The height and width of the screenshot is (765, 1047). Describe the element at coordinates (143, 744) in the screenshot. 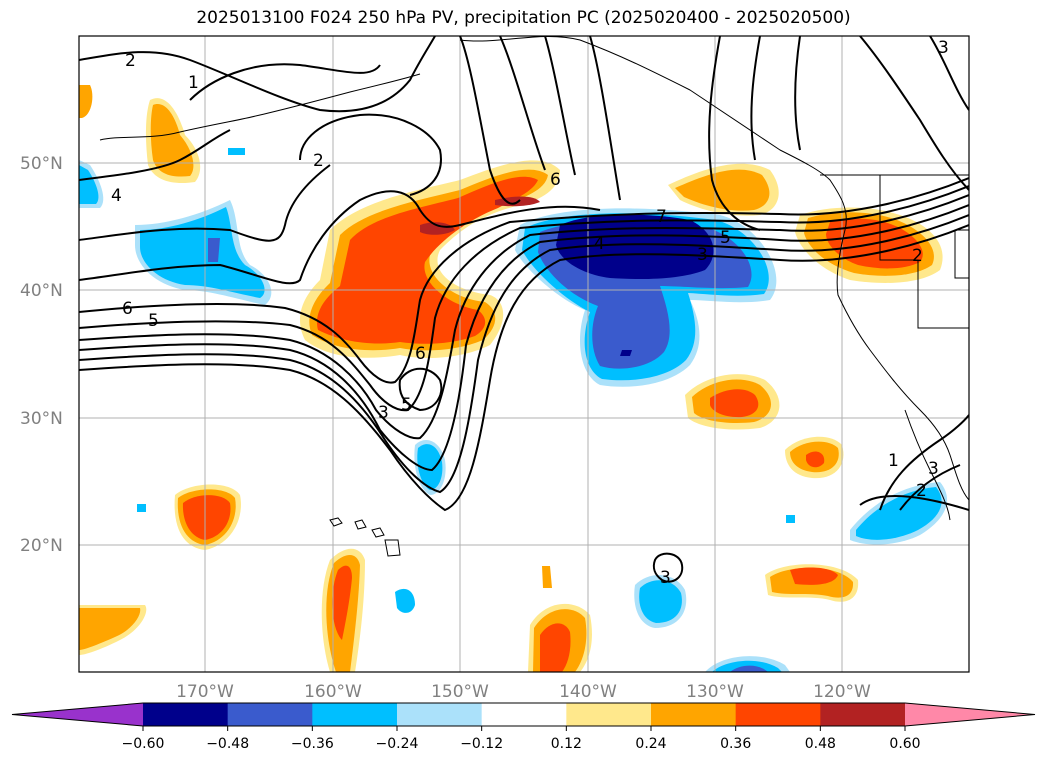

I see `colorbar-tick-label: −0.60` at that location.